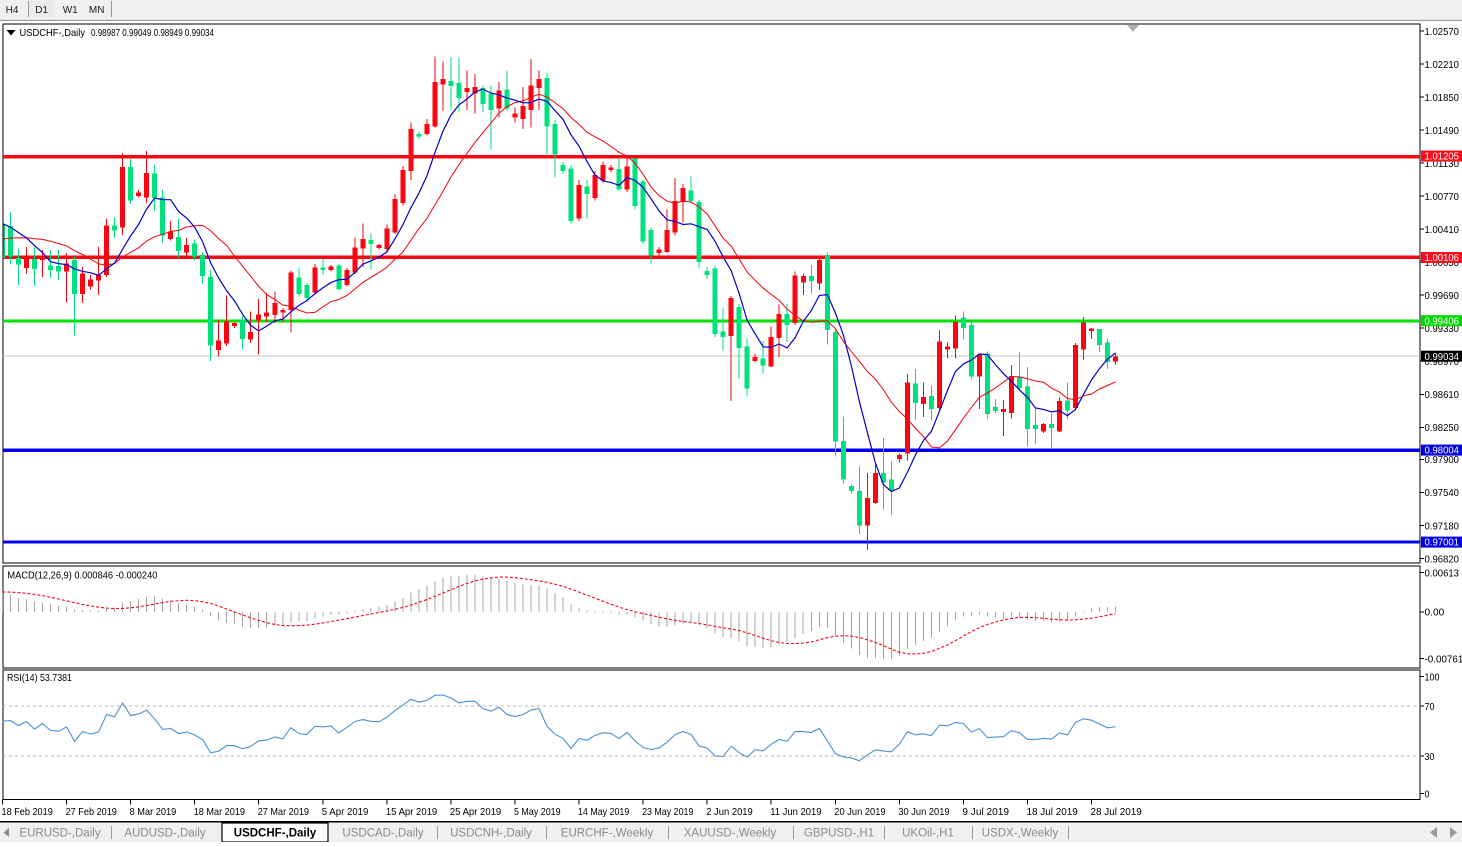  Describe the element at coordinates (607, 834) in the screenshot. I see `svg-text: EURCHF-,Weekly` at that location.